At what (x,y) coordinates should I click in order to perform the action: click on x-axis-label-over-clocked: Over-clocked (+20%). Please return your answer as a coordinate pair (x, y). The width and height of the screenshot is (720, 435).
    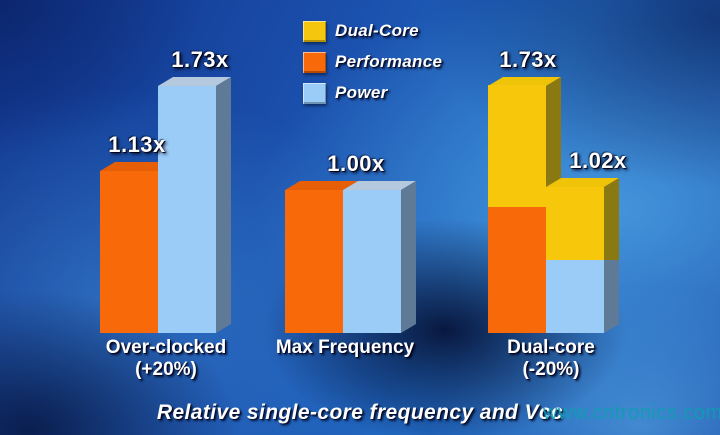
    Looking at the image, I should click on (166, 359).